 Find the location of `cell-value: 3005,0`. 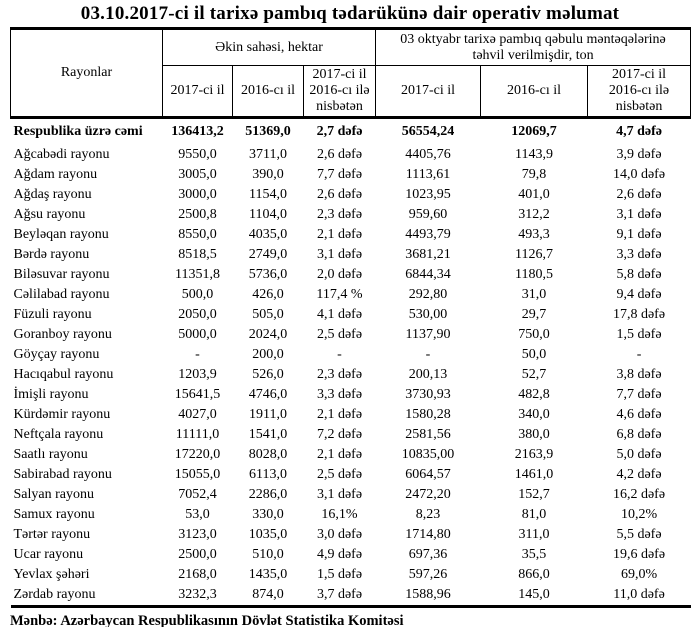

cell-value: 3005,0 is located at coordinates (197, 174).